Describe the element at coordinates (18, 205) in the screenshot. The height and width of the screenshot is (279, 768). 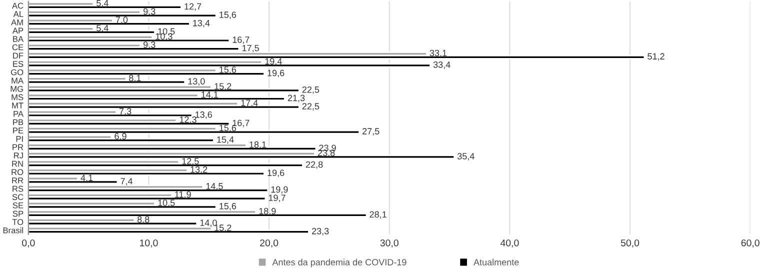
I see `y-tick-label: SE` at that location.